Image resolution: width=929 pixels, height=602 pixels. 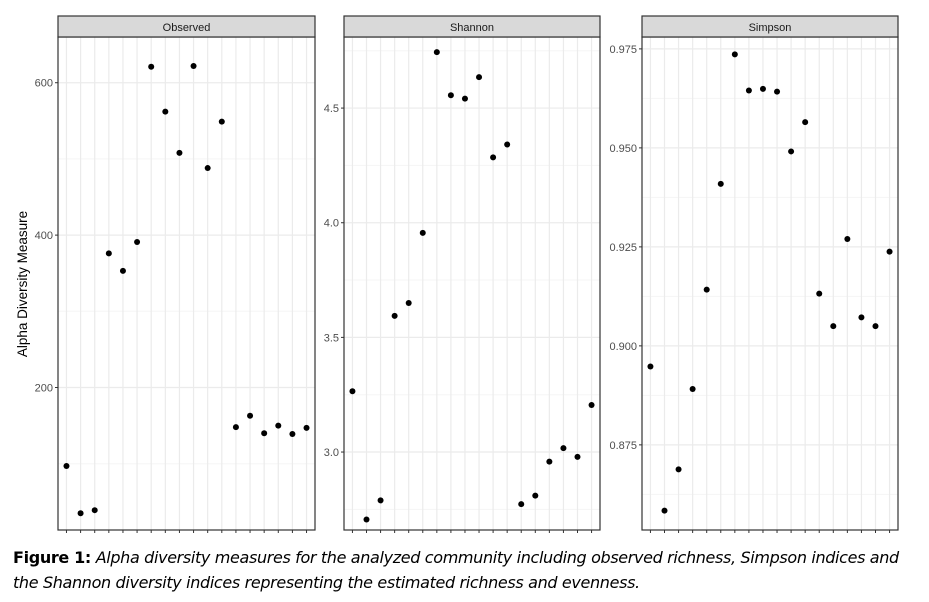 What do you see at coordinates (331, 109) in the screenshot?
I see `y-tick-label: 4.5` at bounding box center [331, 109].